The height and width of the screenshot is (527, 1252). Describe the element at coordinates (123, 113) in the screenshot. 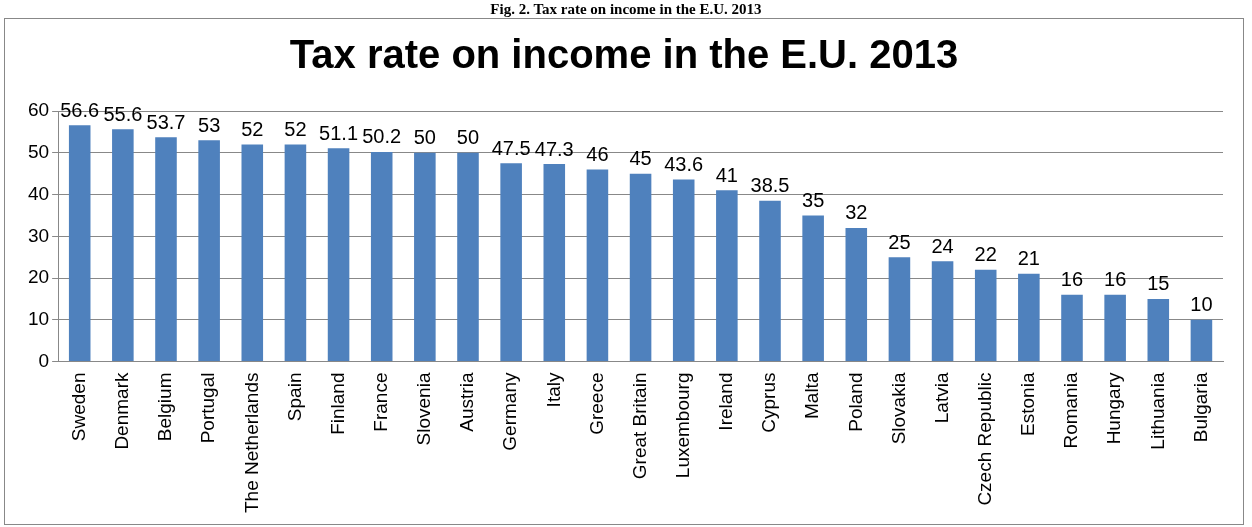

I see `data-label: 55.6` at that location.